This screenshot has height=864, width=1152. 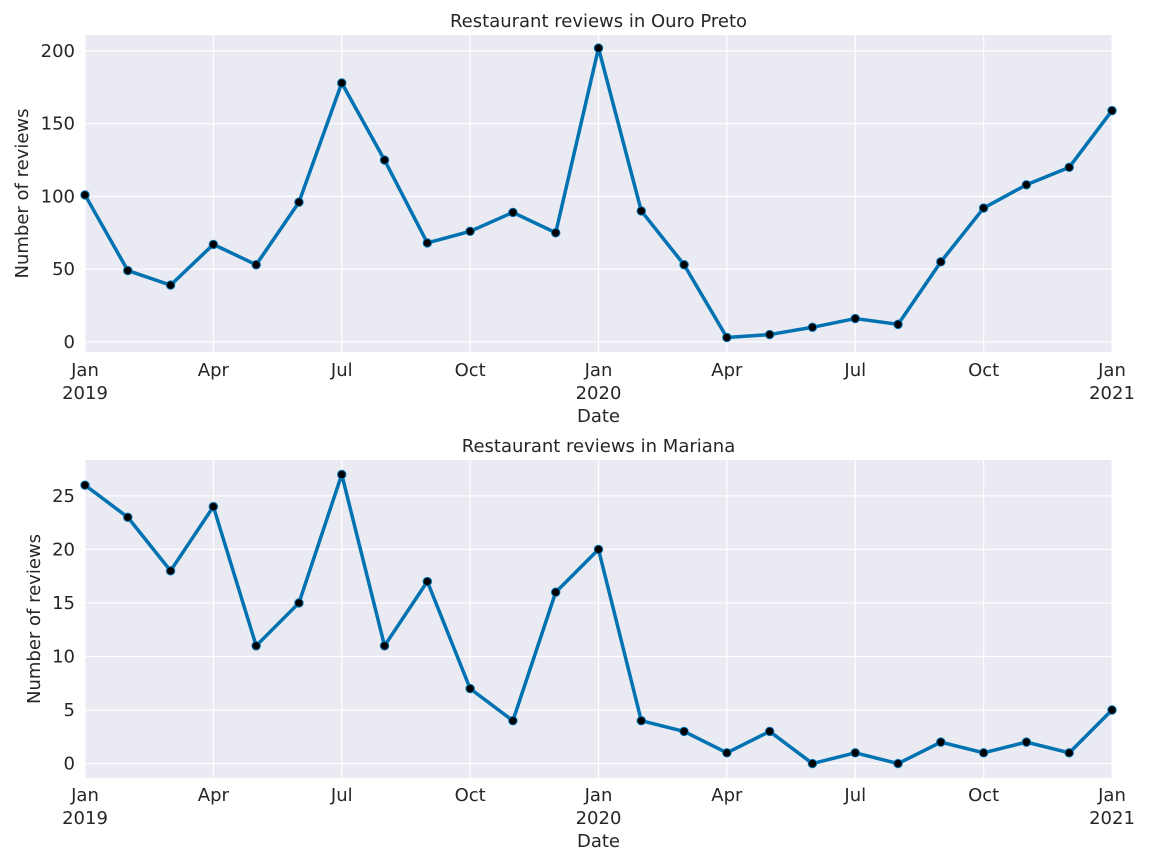 I want to click on y-tick-label: 15, so click(x=63, y=603).